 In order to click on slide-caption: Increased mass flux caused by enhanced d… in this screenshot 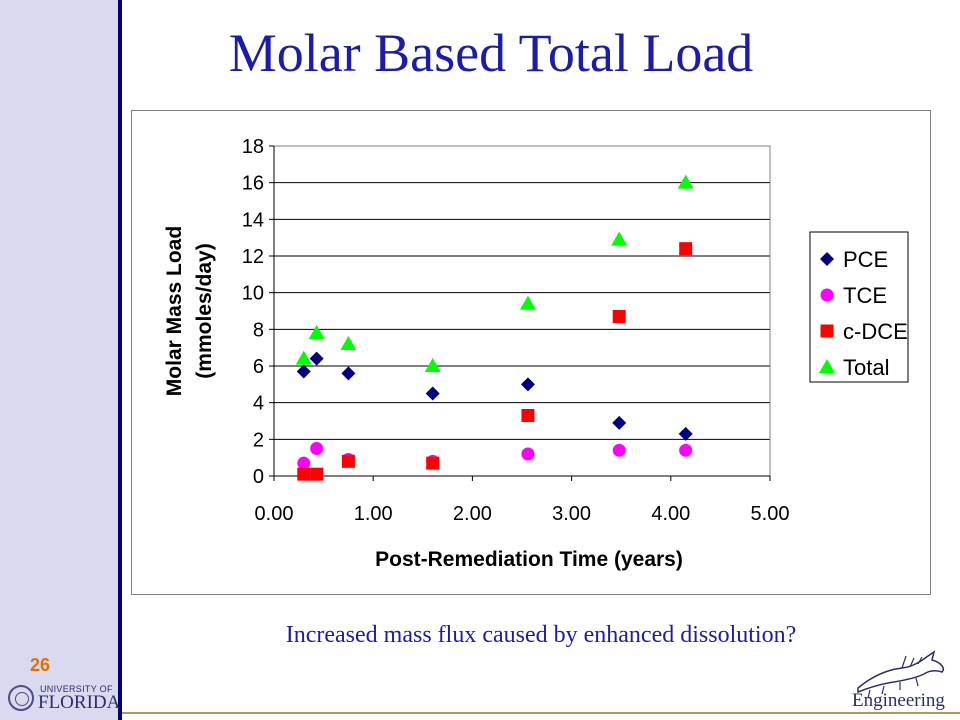, I will do `click(541, 635)`.